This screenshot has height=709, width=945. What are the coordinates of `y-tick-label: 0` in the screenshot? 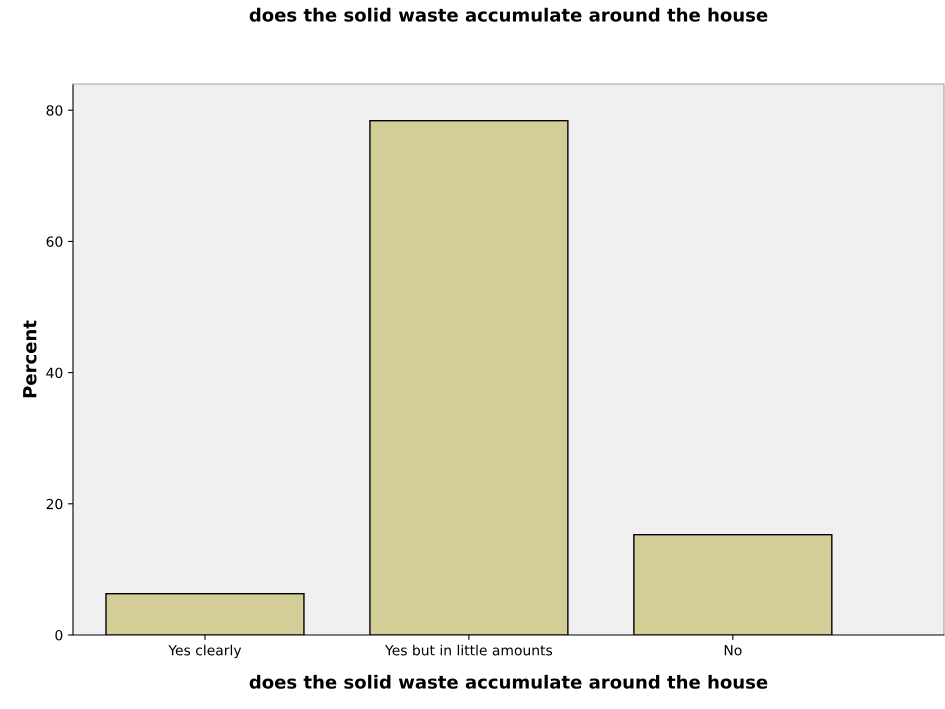 It's located at (58, 635).